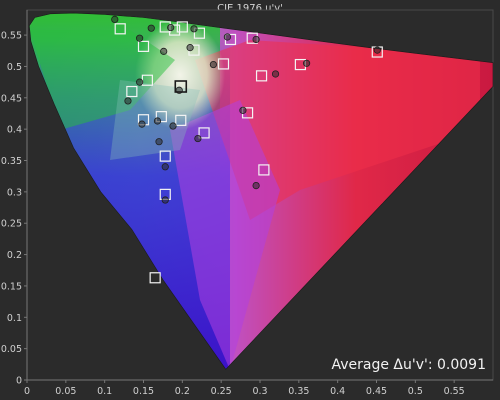  What do you see at coordinates (27, 391) in the screenshot?
I see `x-tick-label: 0` at bounding box center [27, 391].